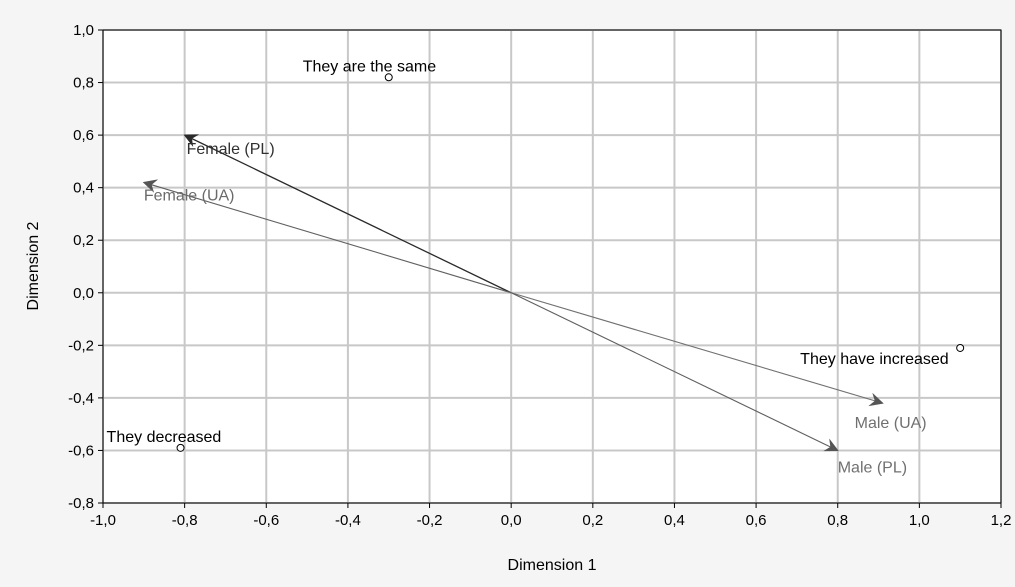 The width and height of the screenshot is (1015, 587). What do you see at coordinates (874, 359) in the screenshot?
I see `point-label: They have increased` at bounding box center [874, 359].